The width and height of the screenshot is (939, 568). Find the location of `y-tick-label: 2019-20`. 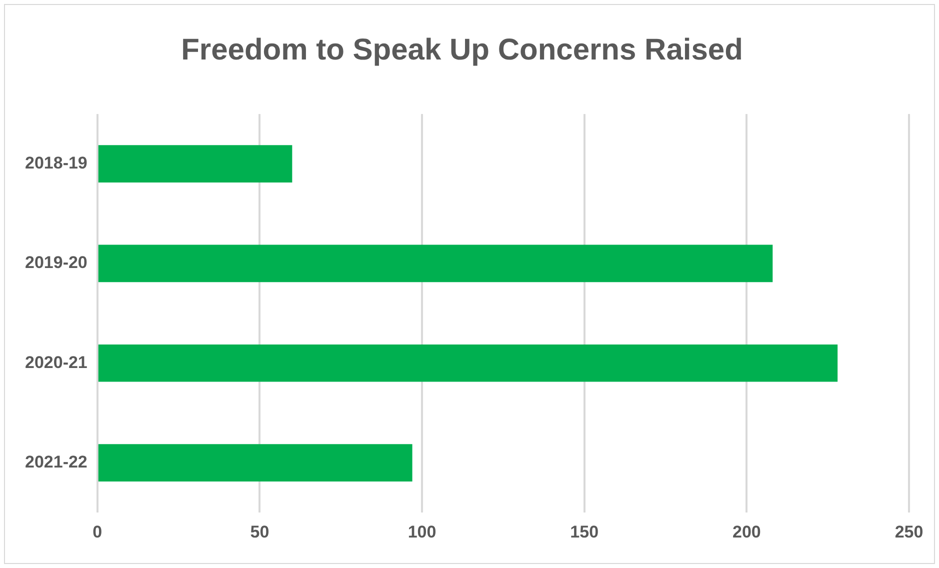

y-tick-label: 2019-20 is located at coordinates (56, 262).